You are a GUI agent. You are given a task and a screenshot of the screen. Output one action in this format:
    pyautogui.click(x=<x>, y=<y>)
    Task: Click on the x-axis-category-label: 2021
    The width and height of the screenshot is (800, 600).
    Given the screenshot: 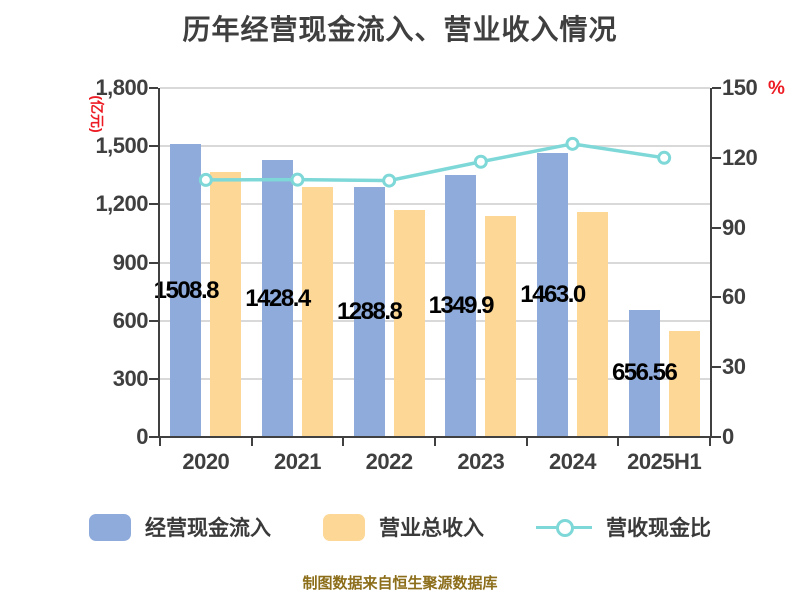 What is the action you would take?
    pyautogui.click(x=297, y=461)
    